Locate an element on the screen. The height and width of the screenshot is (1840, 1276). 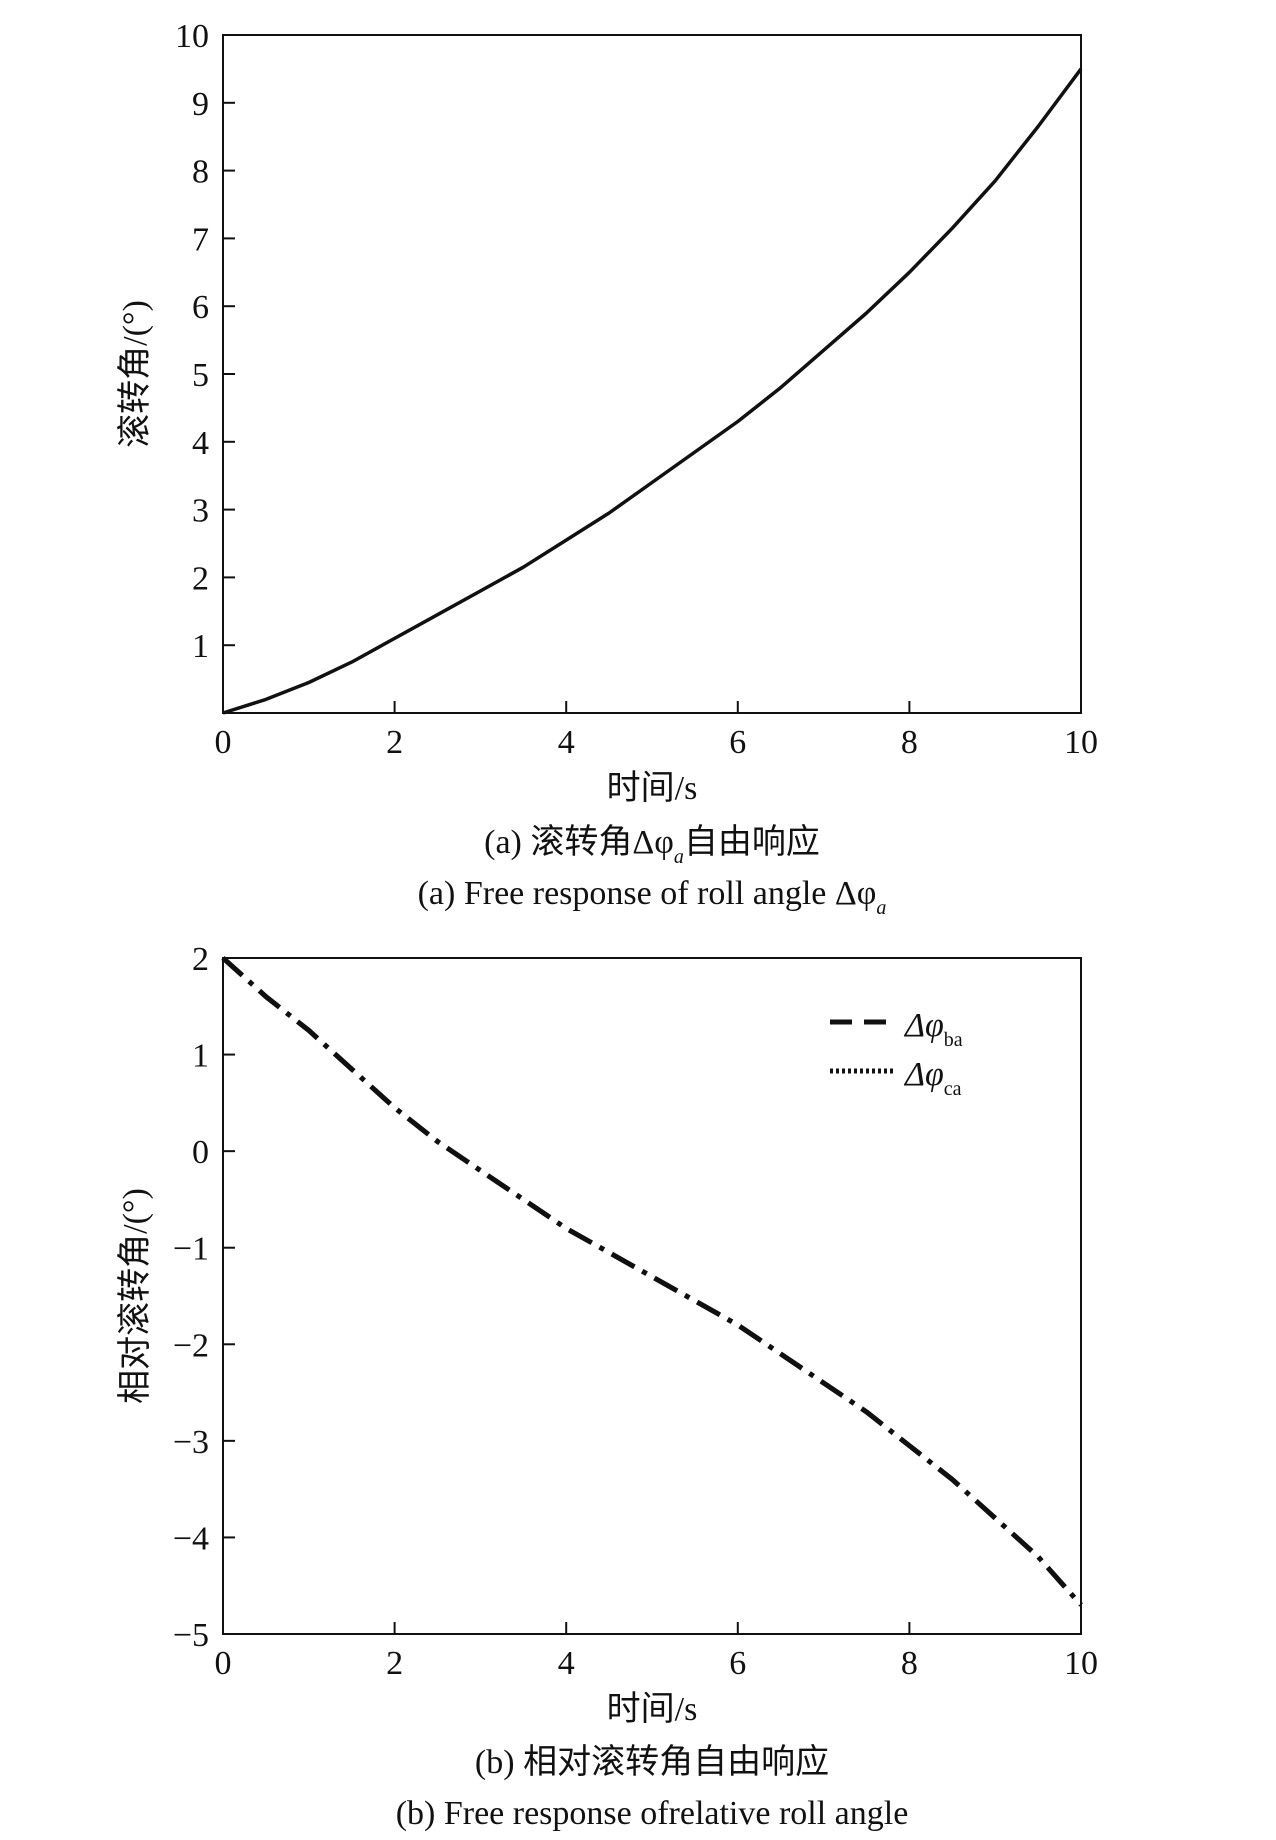
y-tick-label: −4 is located at coordinates (191, 1538).